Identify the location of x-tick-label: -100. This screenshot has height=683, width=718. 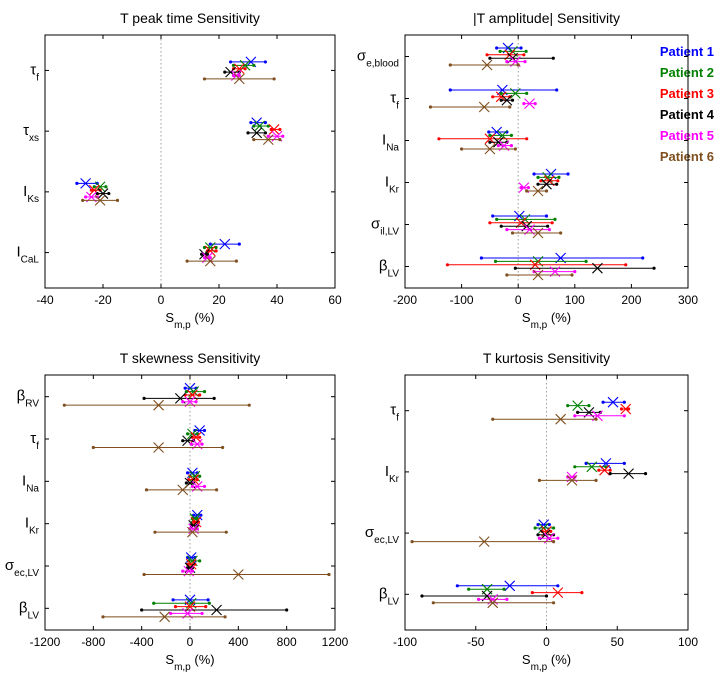
(405, 642).